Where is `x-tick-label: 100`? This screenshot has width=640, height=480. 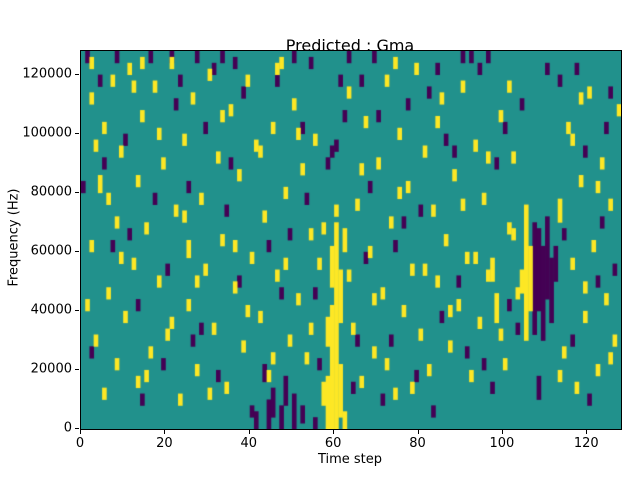 x-tick-label: 100 is located at coordinates (502, 443).